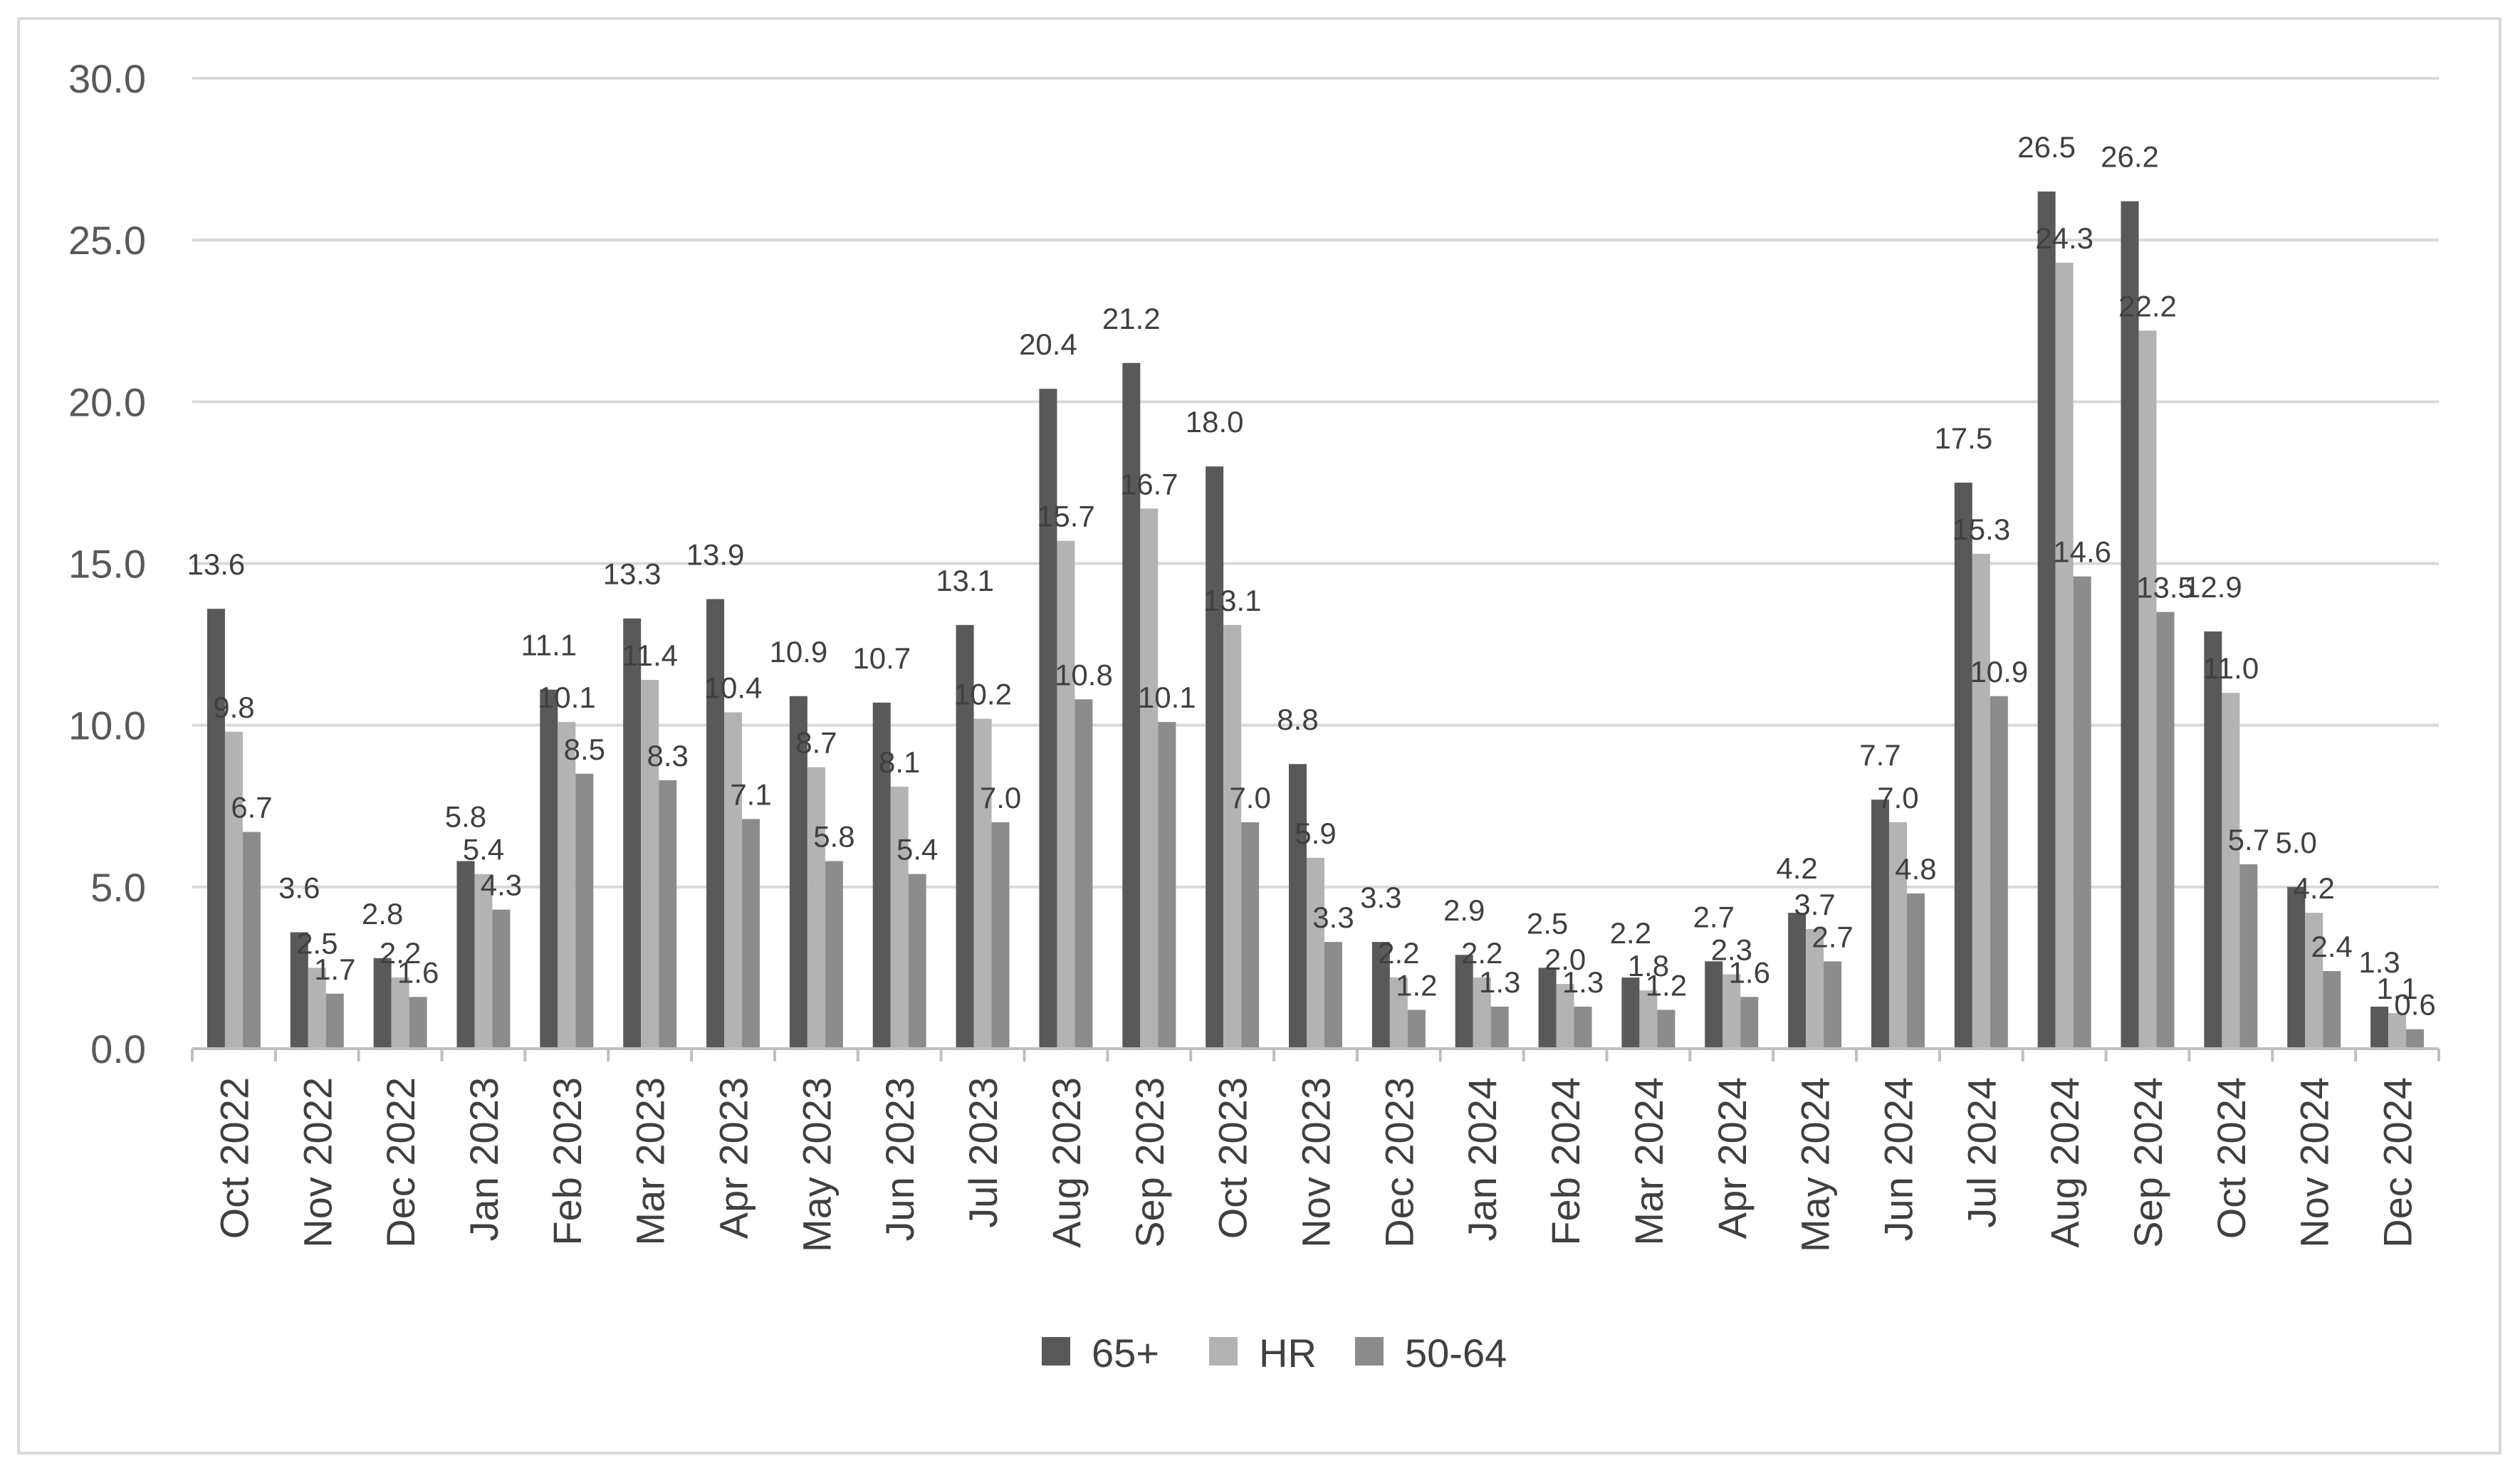  Describe the element at coordinates (750, 794) in the screenshot. I see `data-label: 7.1` at that location.